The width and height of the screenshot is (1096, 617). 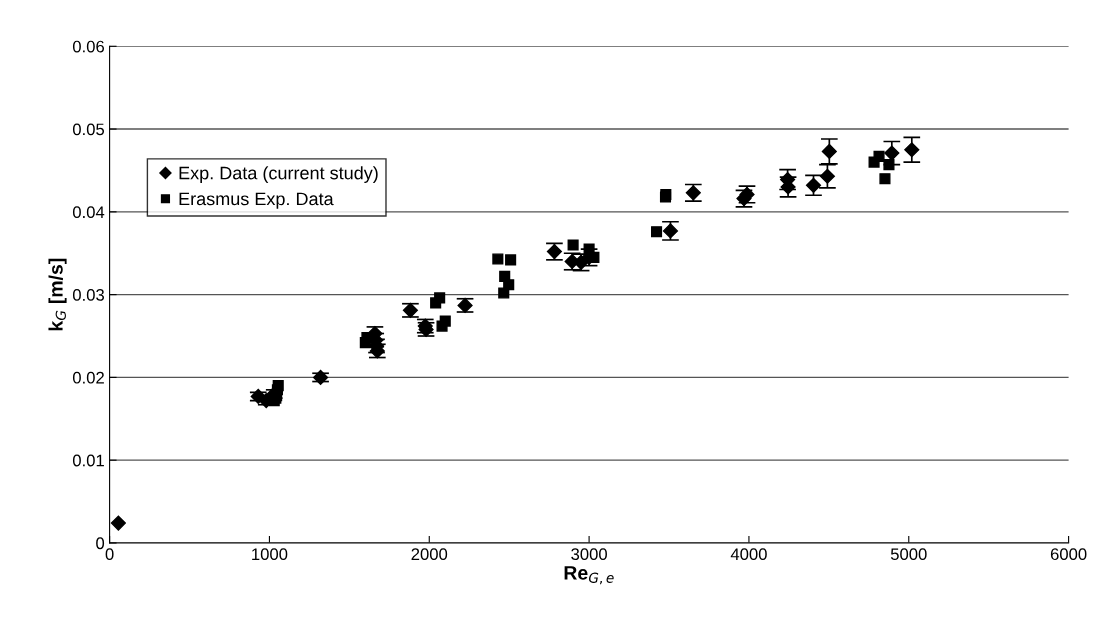 I want to click on x-tick-label: 1000, so click(x=270, y=554).